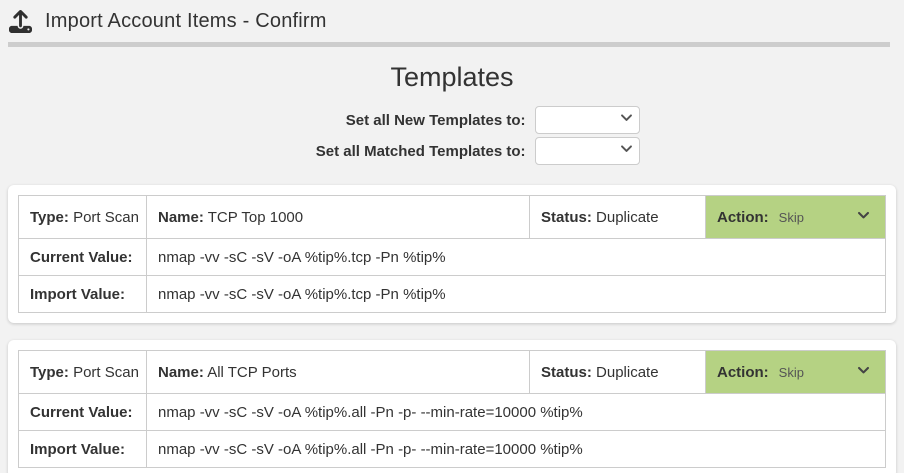 The height and width of the screenshot is (473, 904). What do you see at coordinates (338, 217) in the screenshot?
I see `item-name-cell: Name: TCP Top 1000` at bounding box center [338, 217].